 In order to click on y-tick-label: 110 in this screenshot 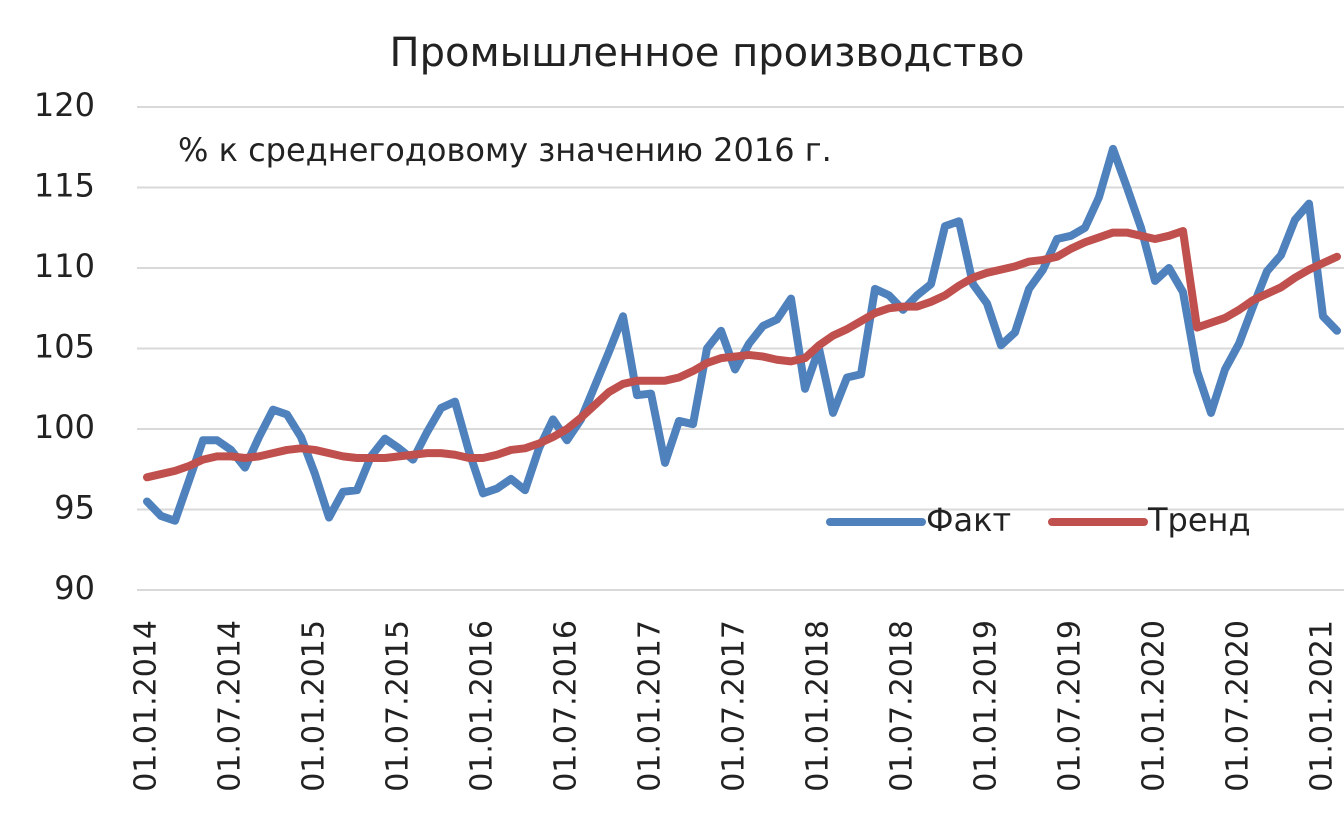, I will do `click(64, 266)`.